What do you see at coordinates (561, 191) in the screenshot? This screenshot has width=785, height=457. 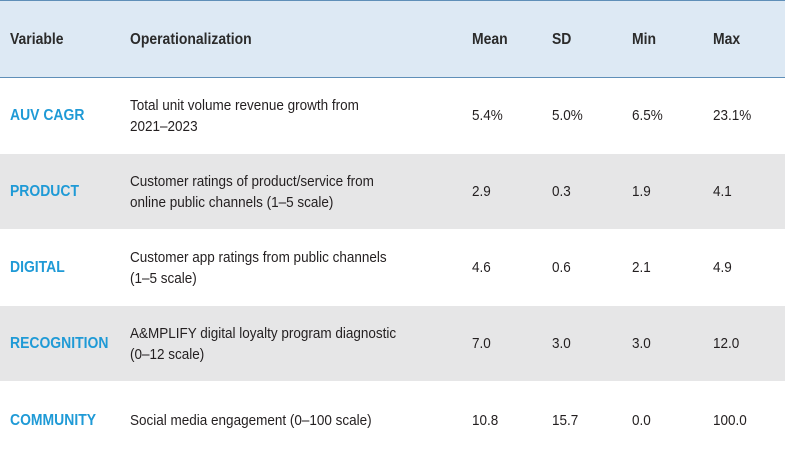 I see `sd-value: 0.3` at bounding box center [561, 191].